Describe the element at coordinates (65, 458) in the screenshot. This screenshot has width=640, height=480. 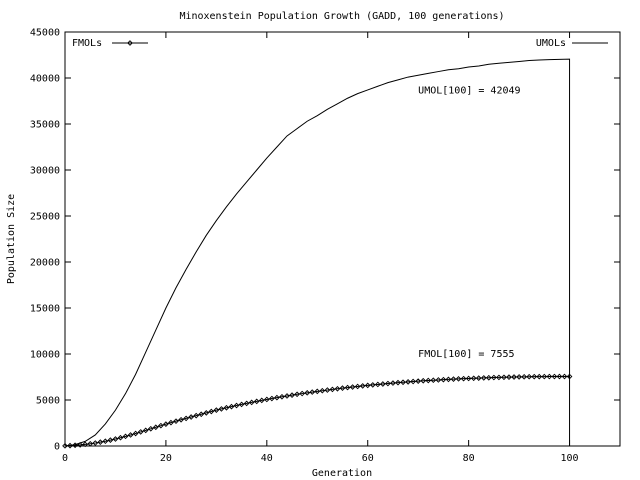
I see `x-tick-label: 0` at that location.